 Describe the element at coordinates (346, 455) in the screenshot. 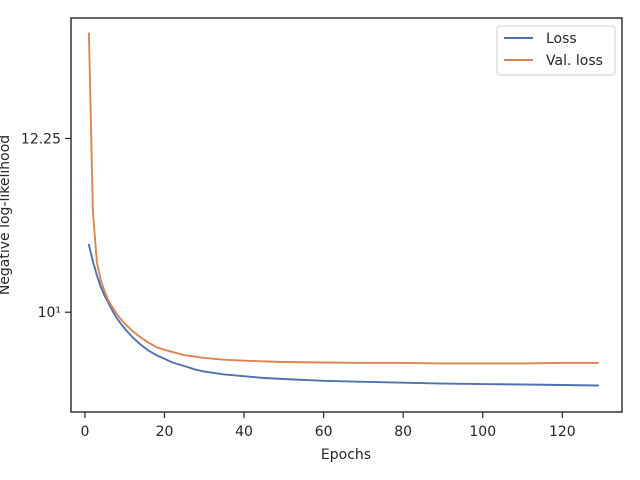

I see `x-axis-label: Epochs` at that location.